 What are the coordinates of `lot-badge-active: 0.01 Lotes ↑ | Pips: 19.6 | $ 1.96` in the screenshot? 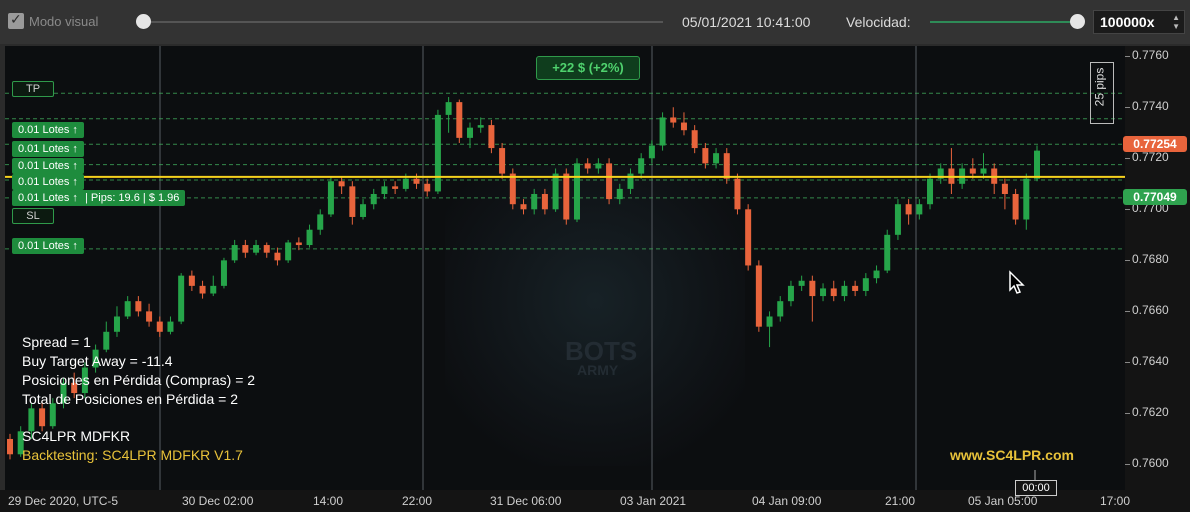 It's located at (99, 198).